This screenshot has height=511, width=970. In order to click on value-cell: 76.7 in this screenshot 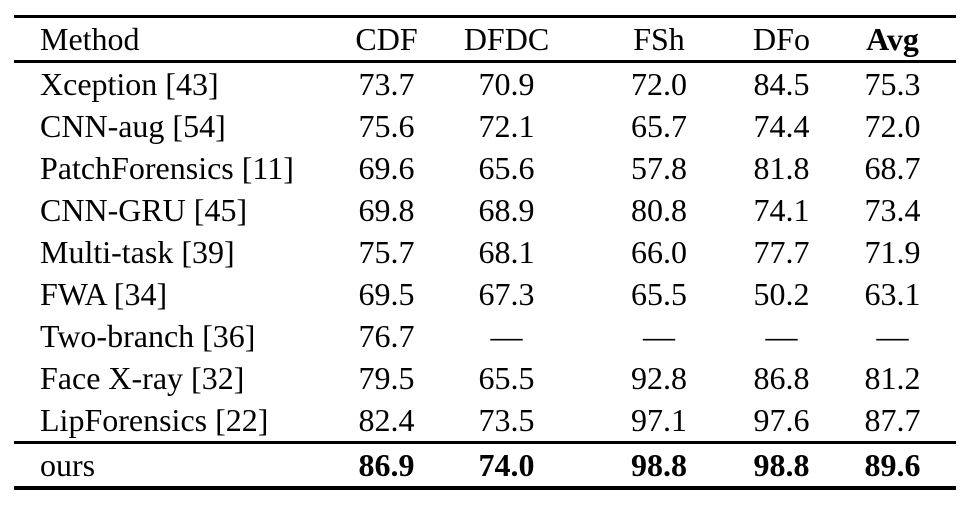, I will do `click(386, 336)`.